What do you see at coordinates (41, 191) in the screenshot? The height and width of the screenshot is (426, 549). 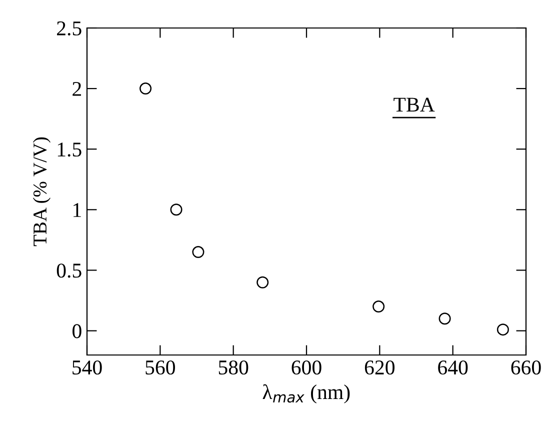 I see `y-axis-title: TBA (% V/V)` at bounding box center [41, 191].